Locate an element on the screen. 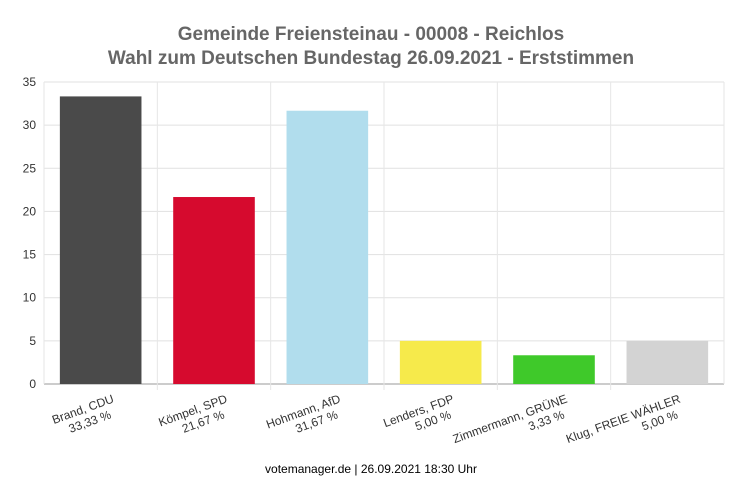 The height and width of the screenshot is (496, 742). x-category-label: Klug, FREIE WÄHLER5,00 % is located at coordinates (625, 426).